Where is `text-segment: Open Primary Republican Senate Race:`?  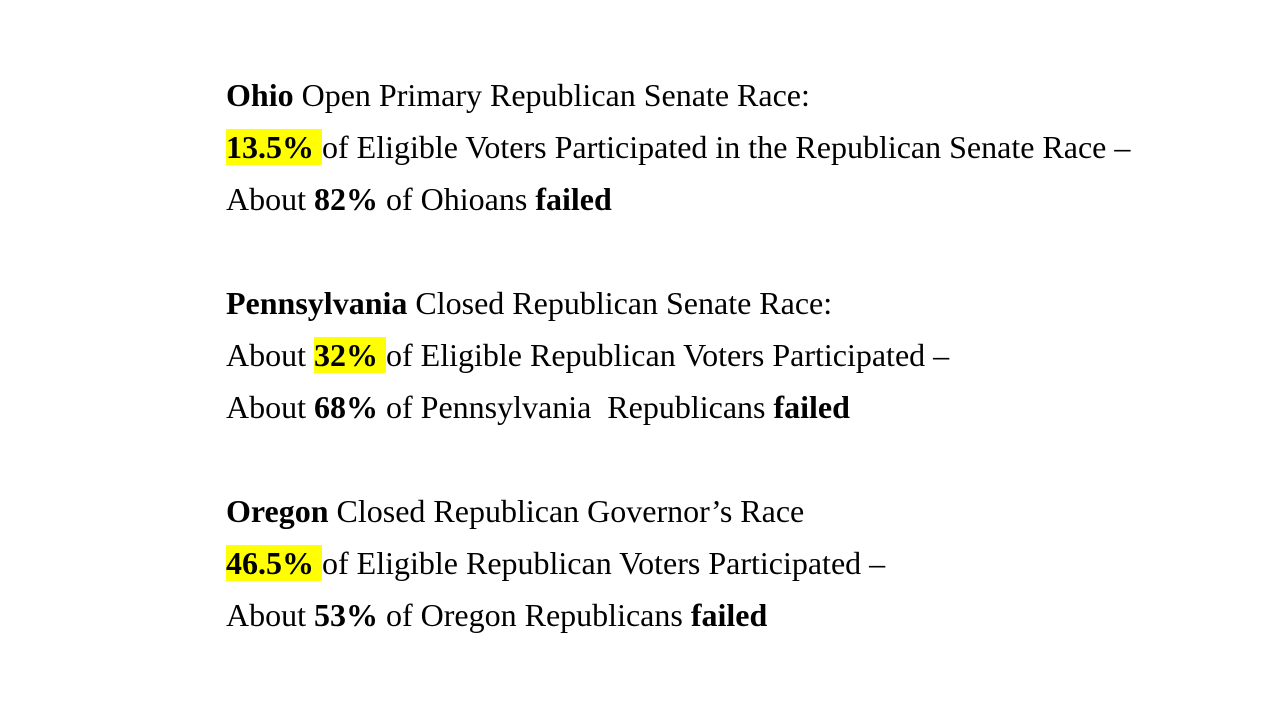 text-segment: Open Primary Republican Senate Race: is located at coordinates (551, 95).